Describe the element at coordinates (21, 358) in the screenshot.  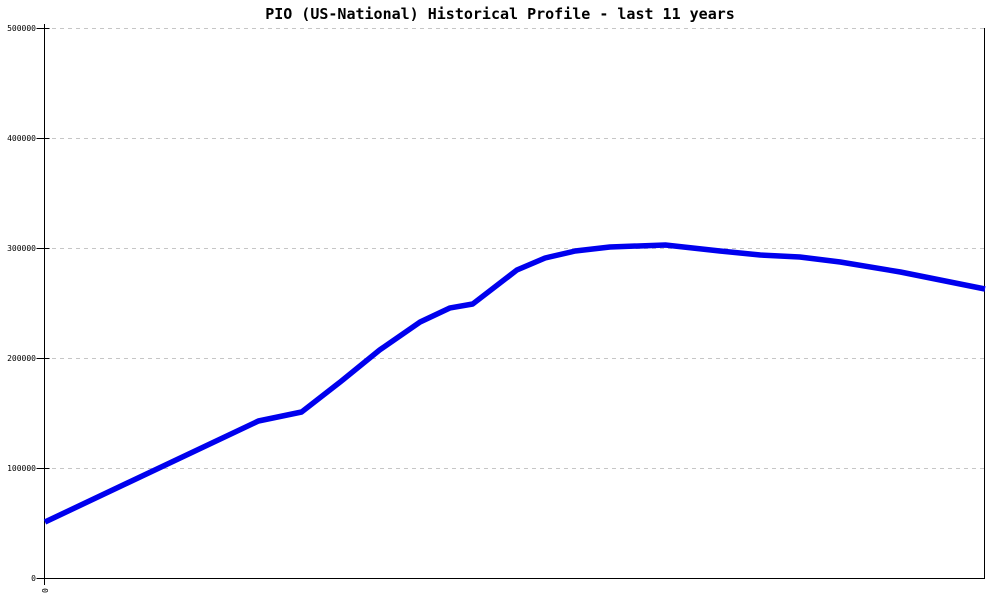
I see `y-tick-label-200000: 200000` at that location.